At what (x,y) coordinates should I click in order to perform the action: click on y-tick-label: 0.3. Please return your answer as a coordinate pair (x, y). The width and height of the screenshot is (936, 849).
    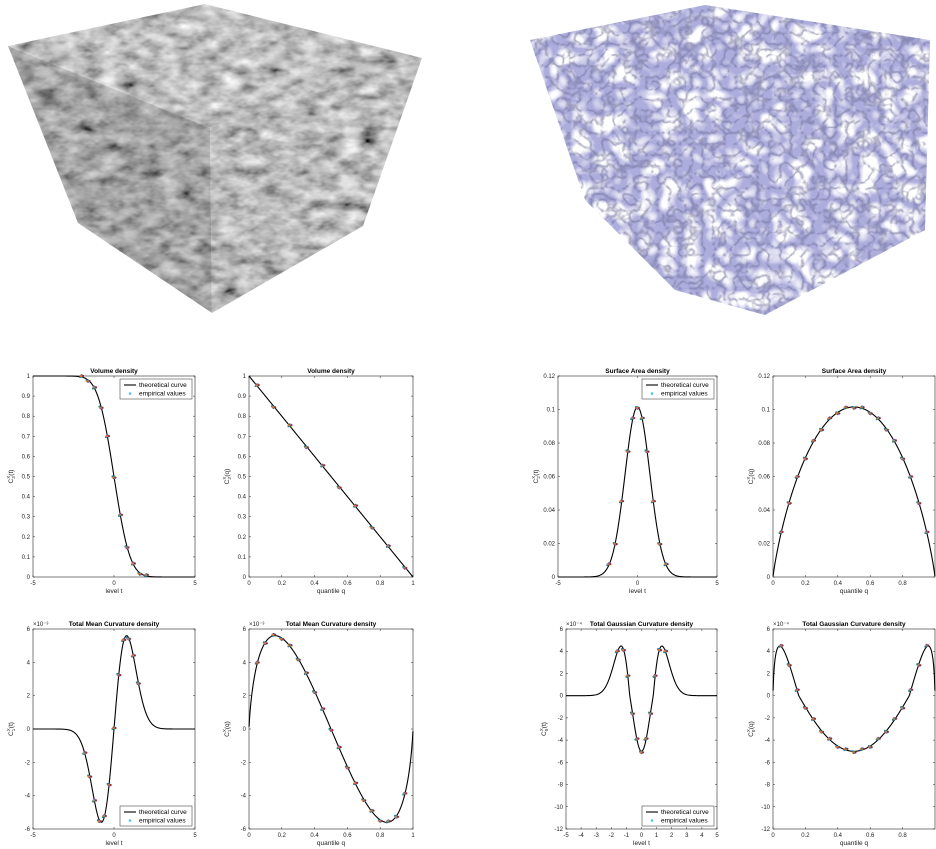
    Looking at the image, I should click on (26, 518).